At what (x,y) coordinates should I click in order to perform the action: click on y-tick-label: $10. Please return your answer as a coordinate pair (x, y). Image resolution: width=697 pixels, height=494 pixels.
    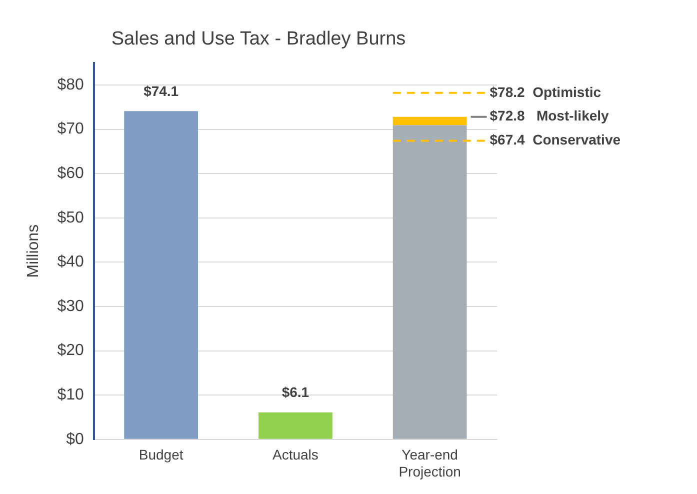
    Looking at the image, I should click on (70, 395).